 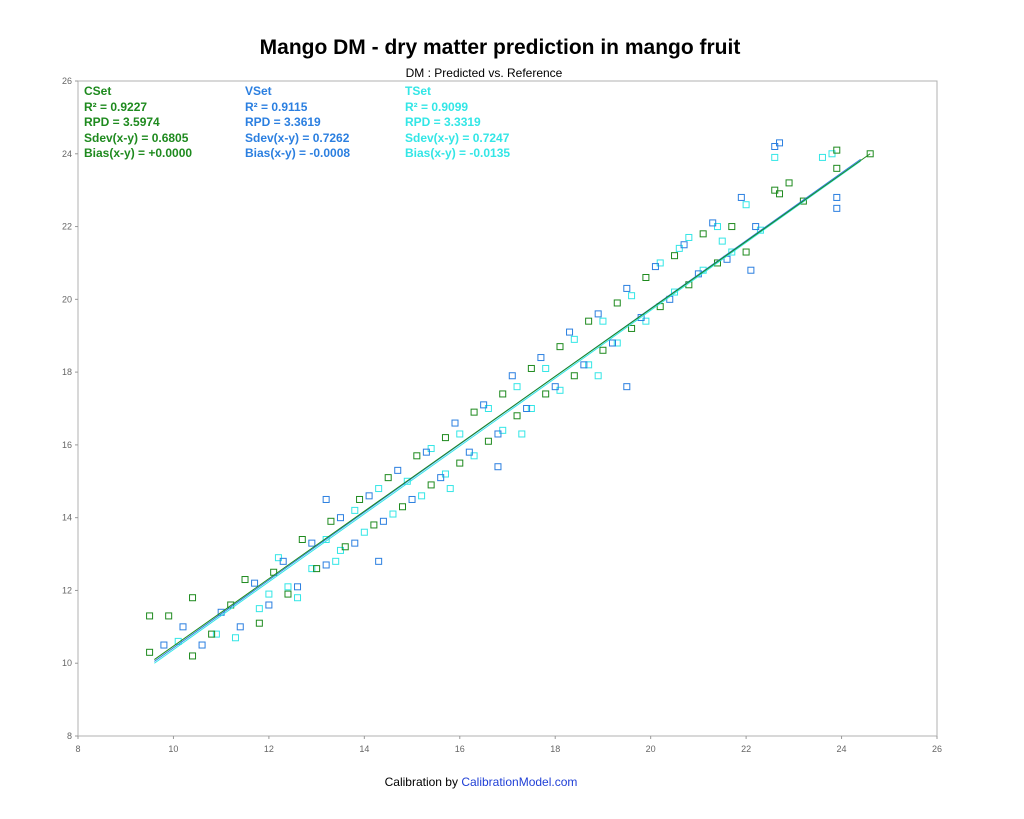 I want to click on y-tick-label: 10, so click(x=67, y=663).